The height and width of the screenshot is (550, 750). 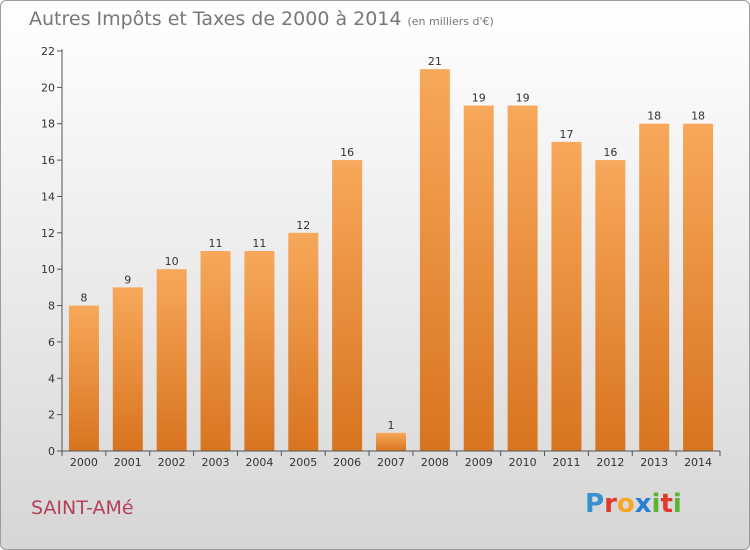 I want to click on chart-title-main: Autres Impôts et Taxes de 2000 à 2014, so click(x=215, y=19).